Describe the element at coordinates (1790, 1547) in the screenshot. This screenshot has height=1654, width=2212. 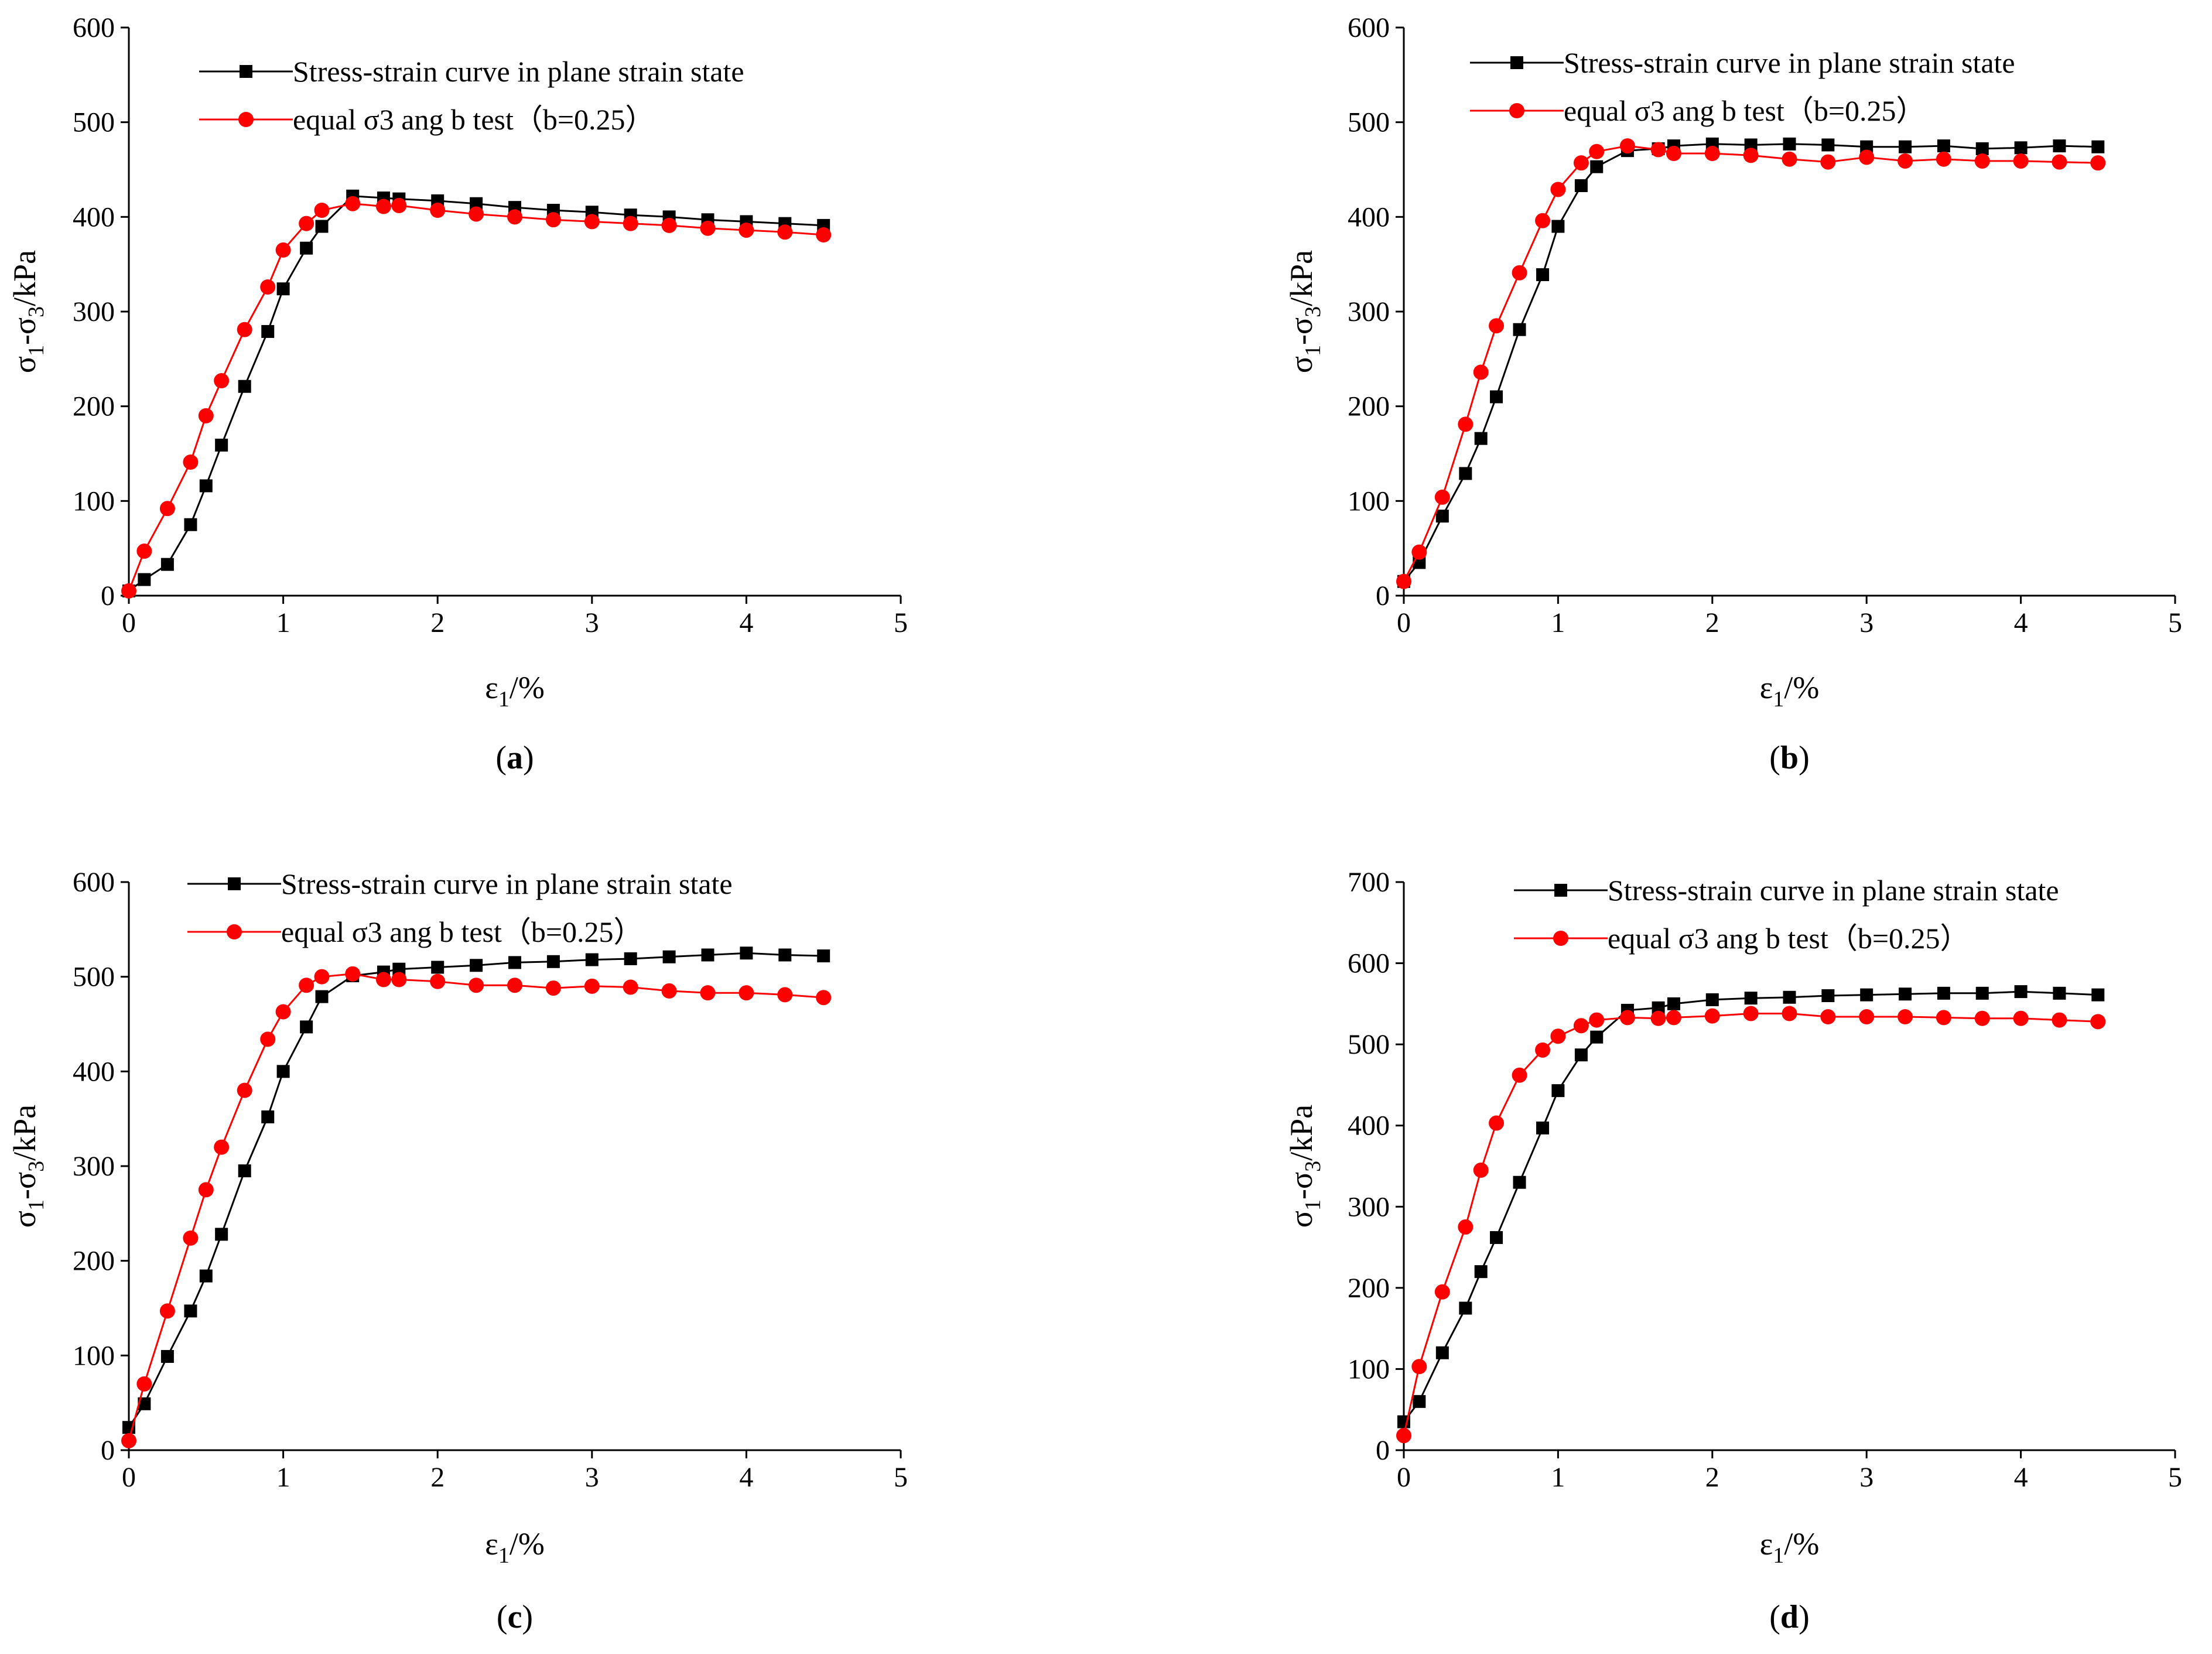
I see `x-axis-label: ε1/%` at that location.